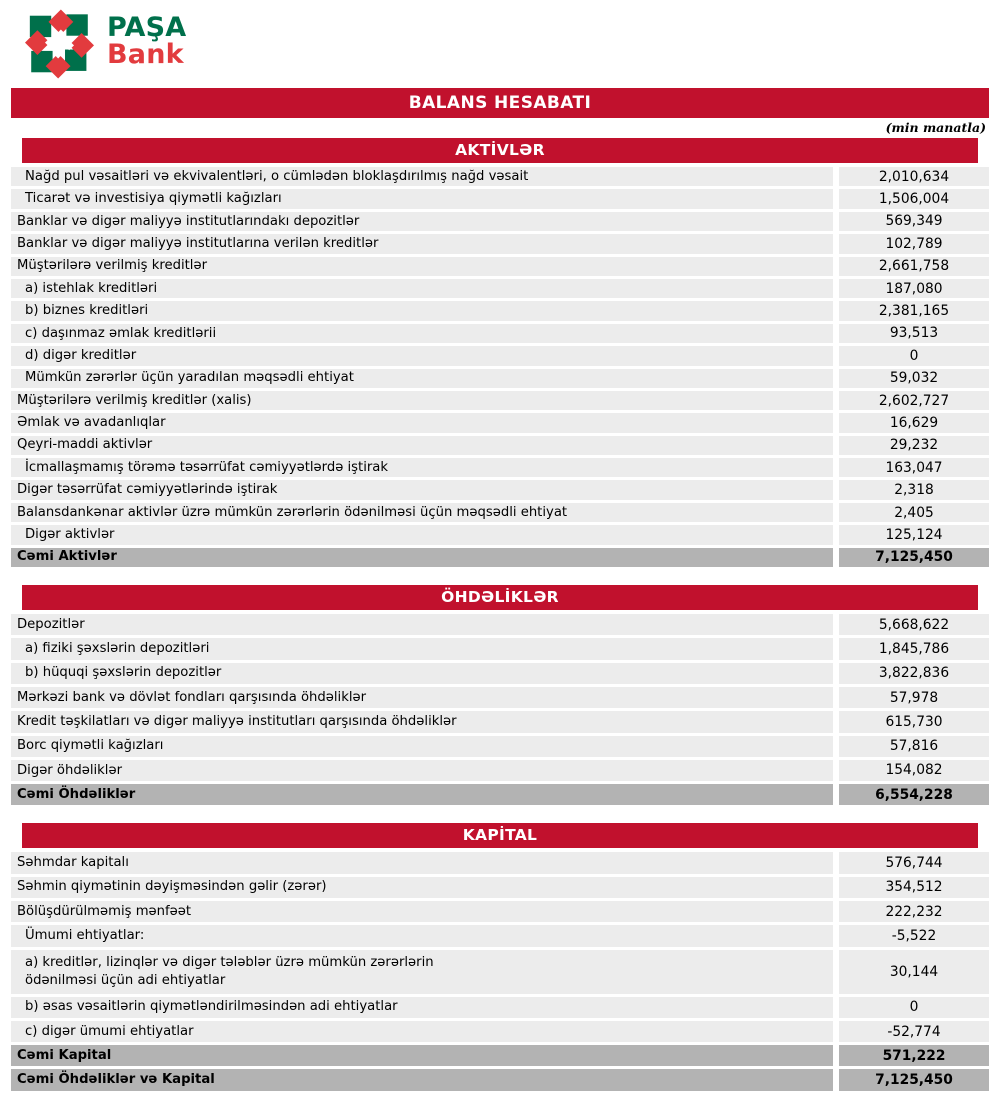 The height and width of the screenshot is (1102, 1000). I want to click on row-label: Digər öhdəliklər, so click(422, 770).